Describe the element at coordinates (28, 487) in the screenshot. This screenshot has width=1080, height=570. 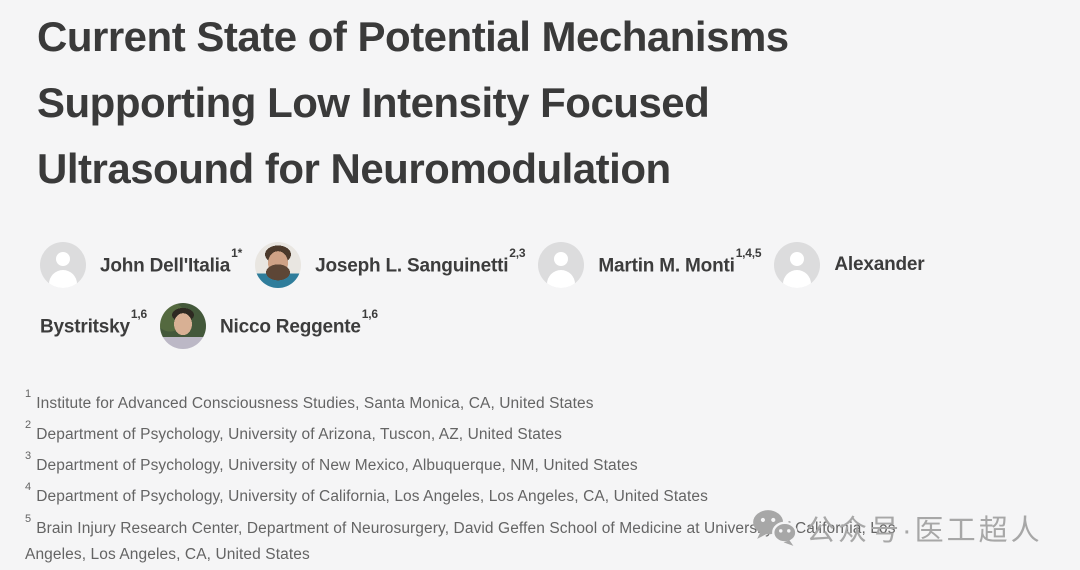
I see `affiliation-number: 4` at that location.